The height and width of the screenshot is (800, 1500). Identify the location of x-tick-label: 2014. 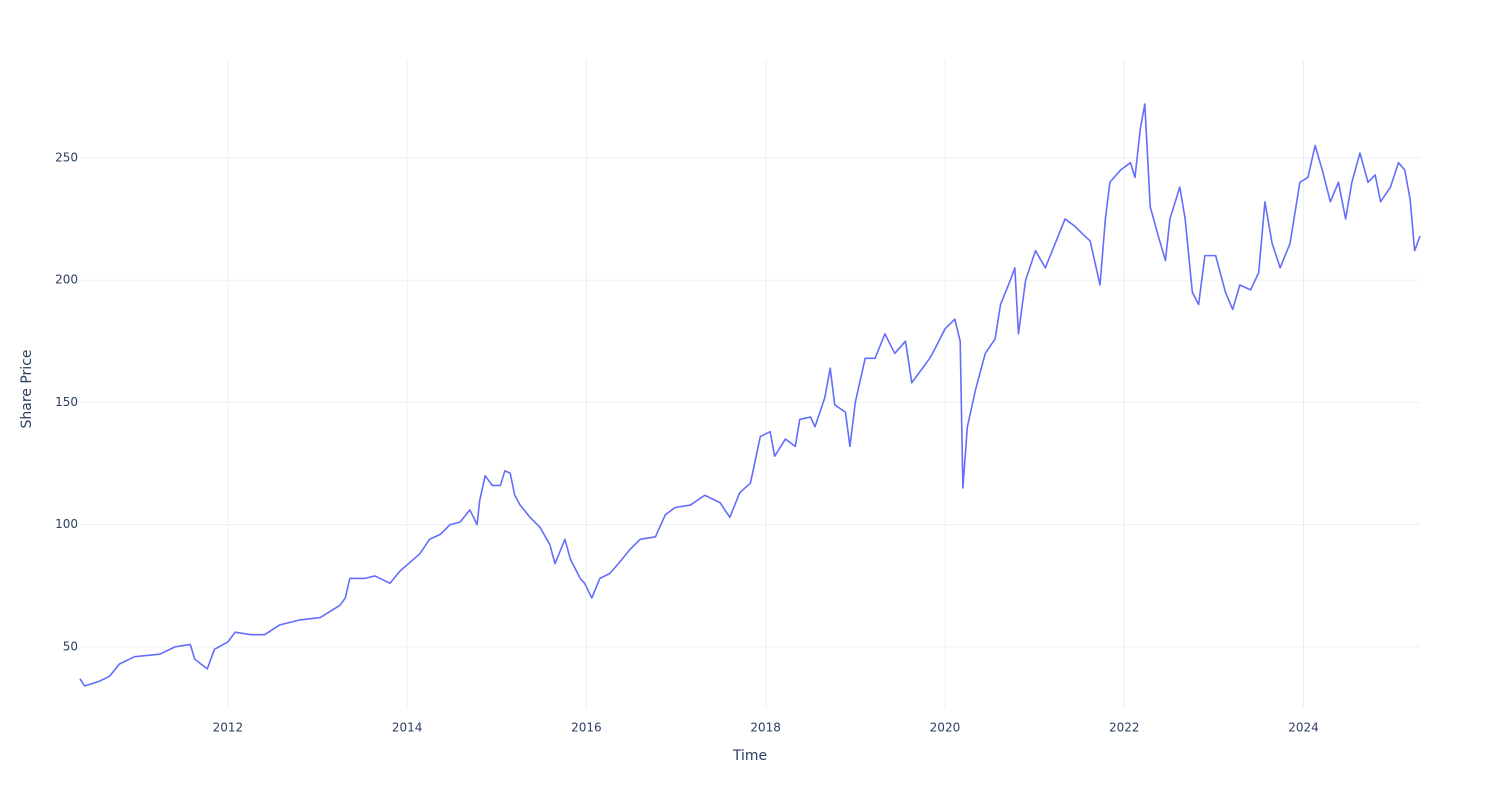
(407, 728).